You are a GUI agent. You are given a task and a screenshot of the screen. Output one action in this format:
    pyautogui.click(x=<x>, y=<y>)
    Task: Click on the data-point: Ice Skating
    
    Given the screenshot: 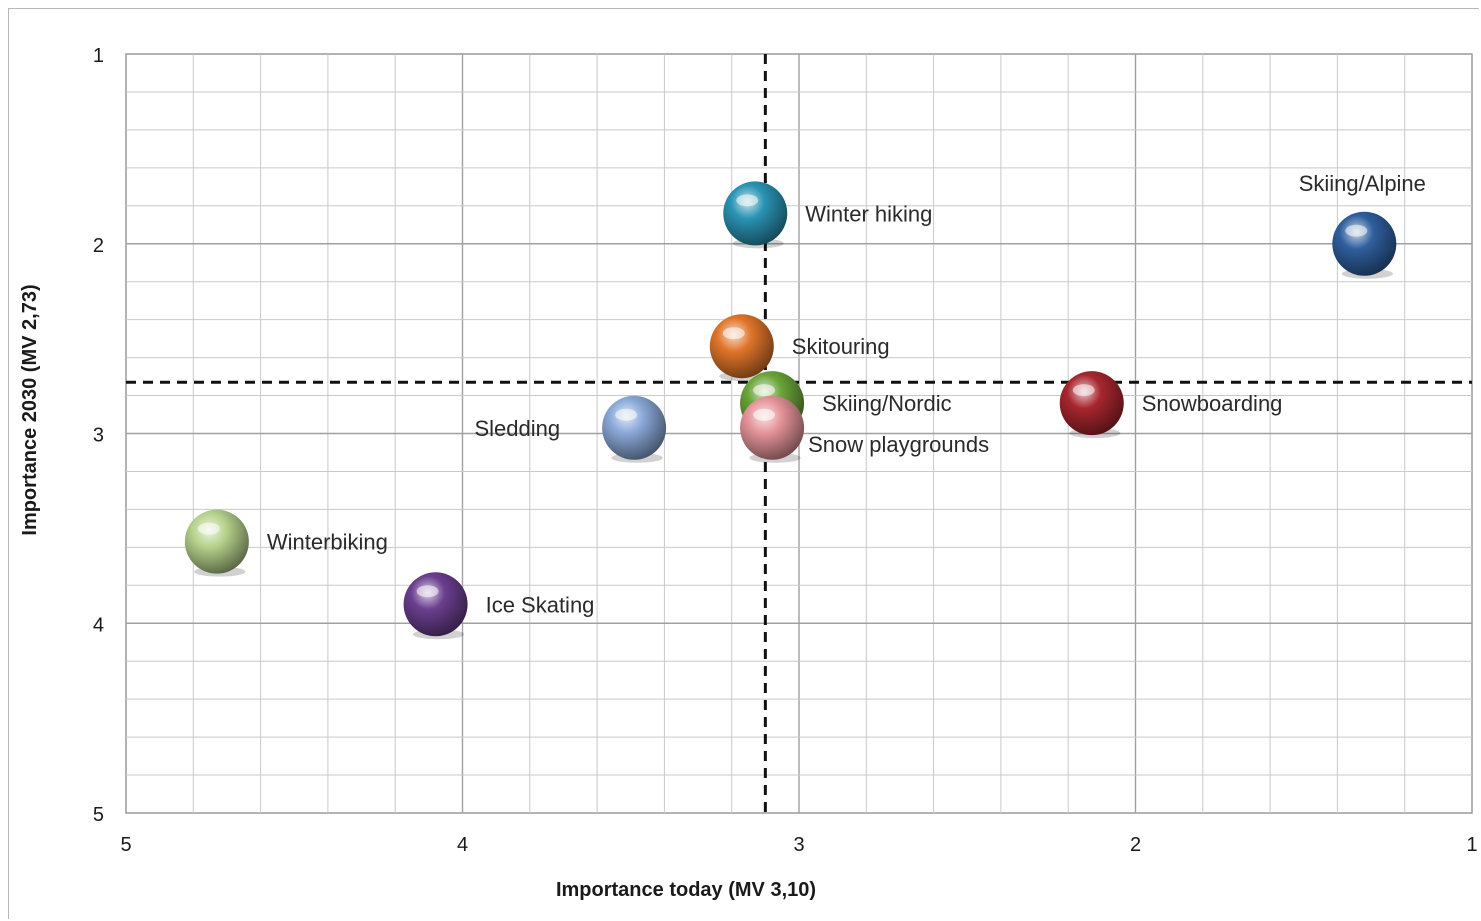 What is the action you would take?
    pyautogui.click(x=499, y=606)
    